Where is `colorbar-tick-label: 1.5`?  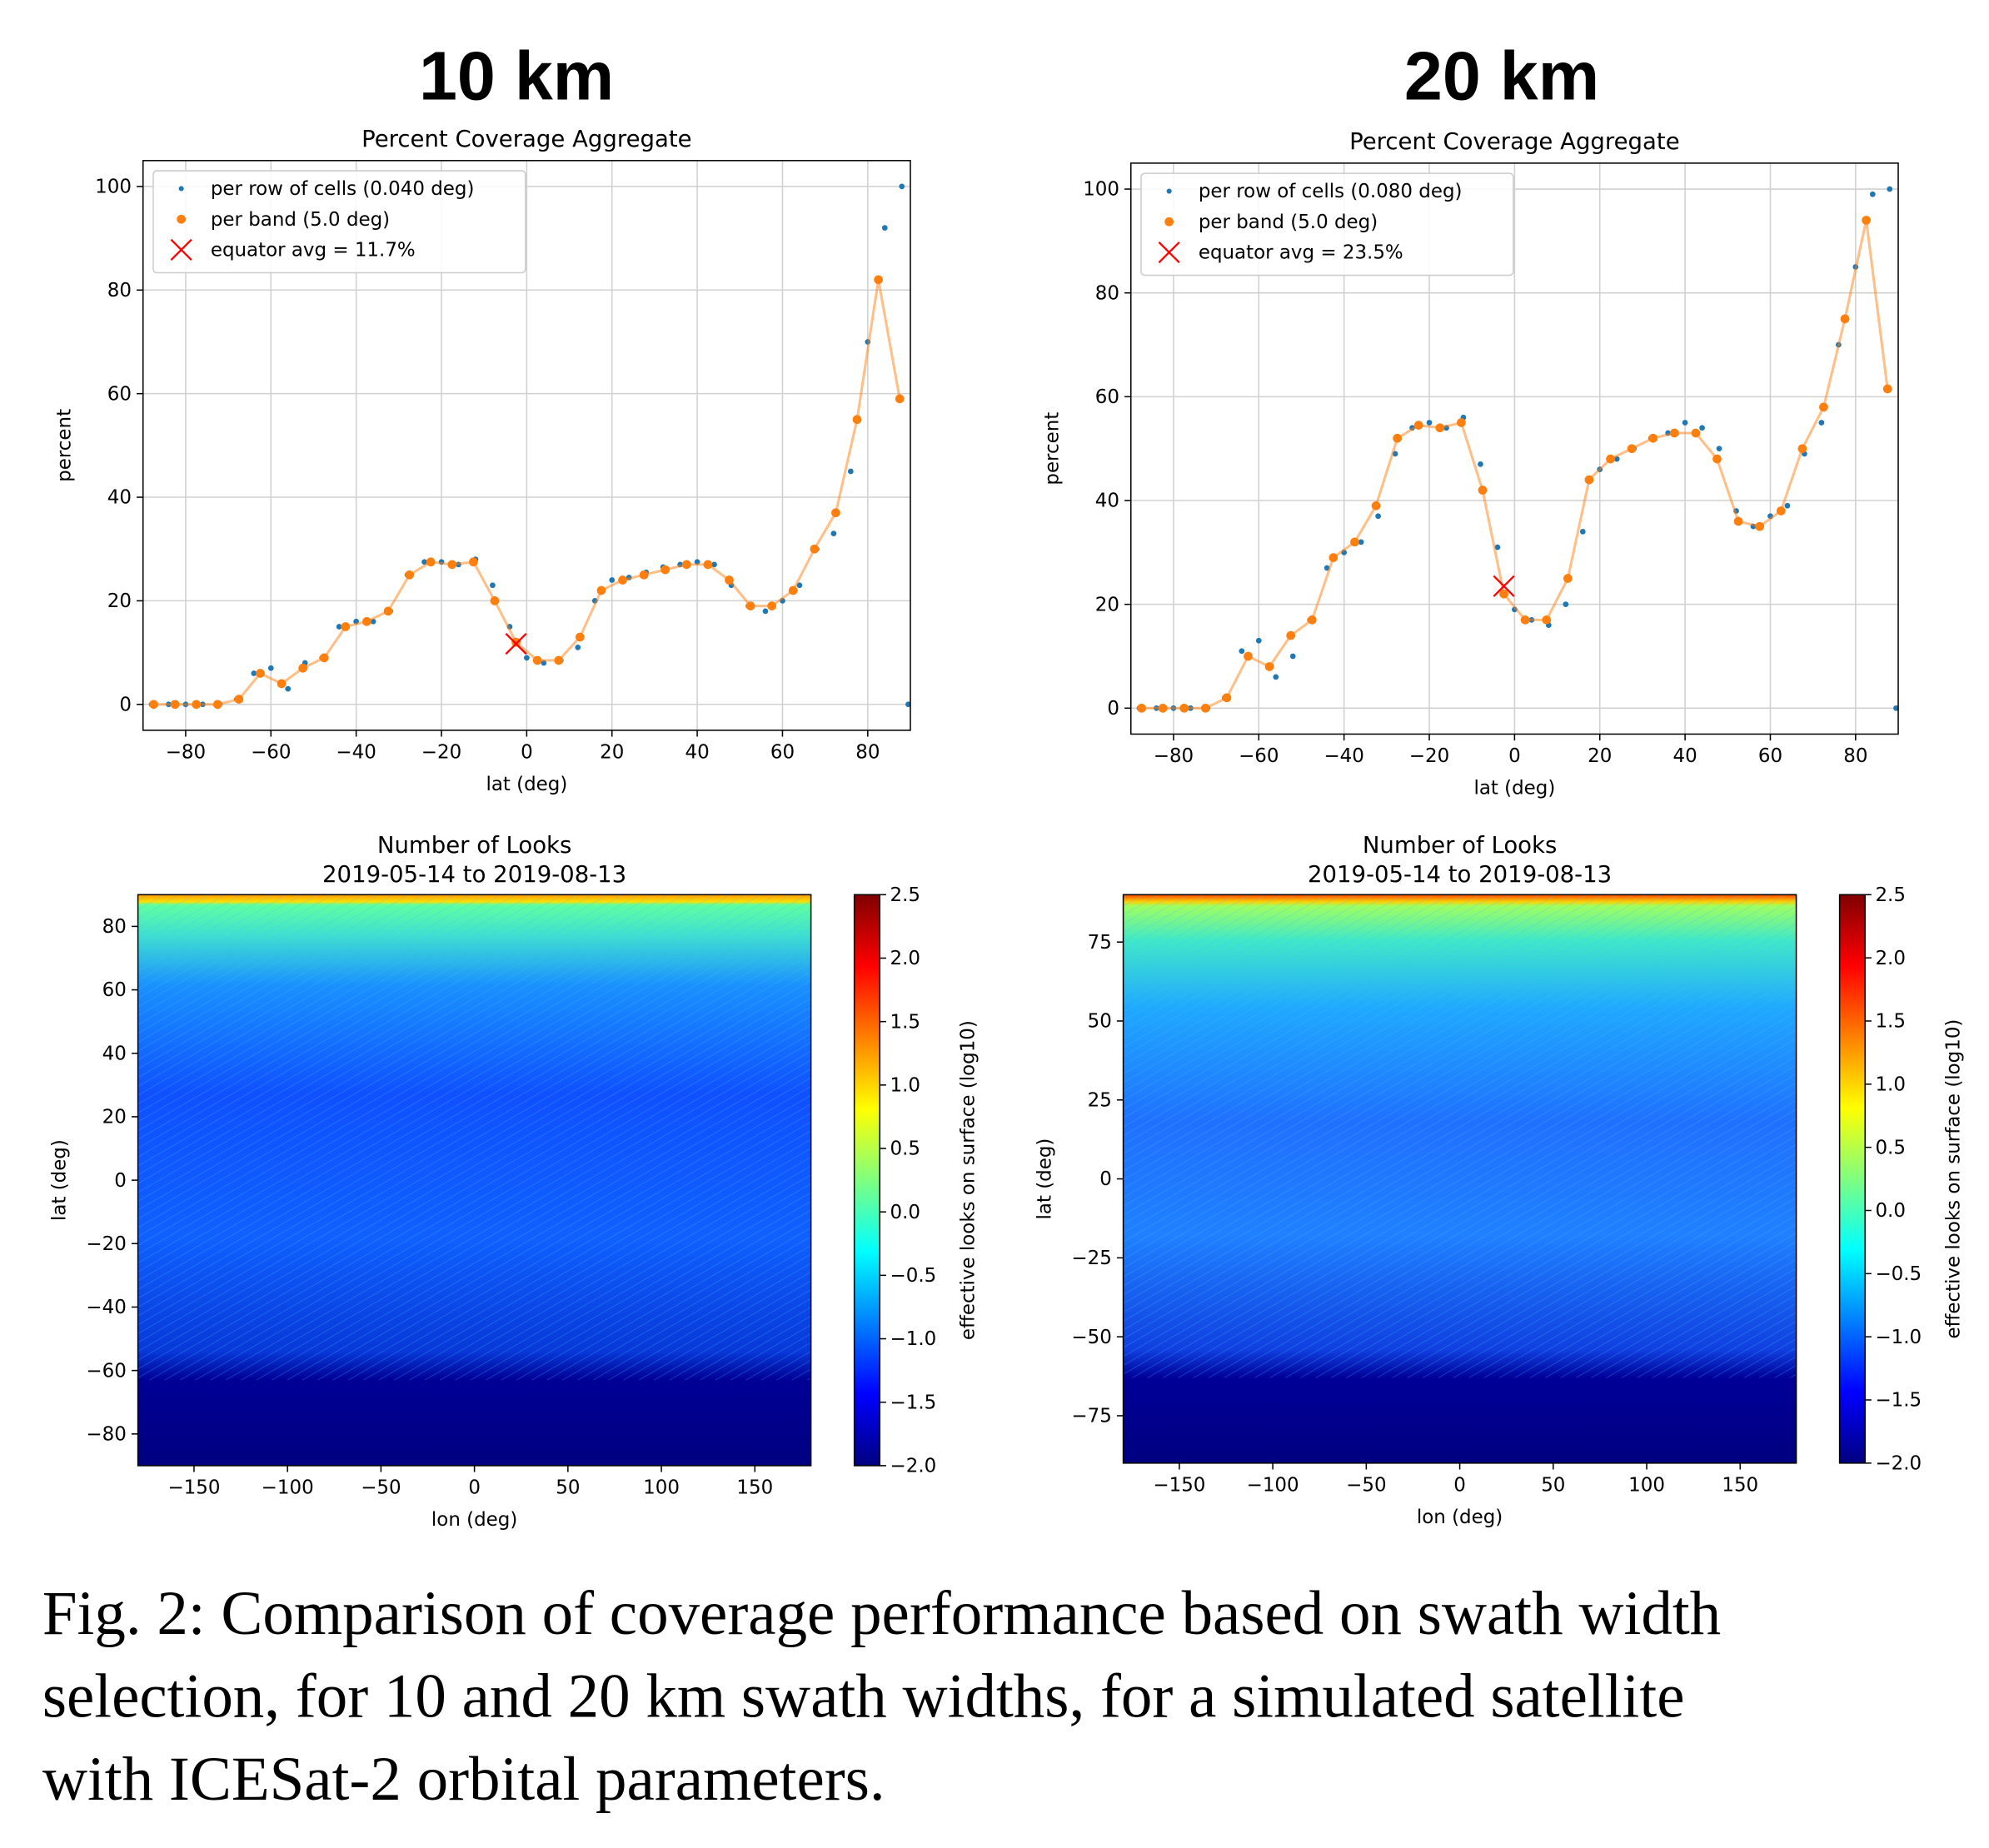 colorbar-tick-label: 1.5 is located at coordinates (1890, 1022).